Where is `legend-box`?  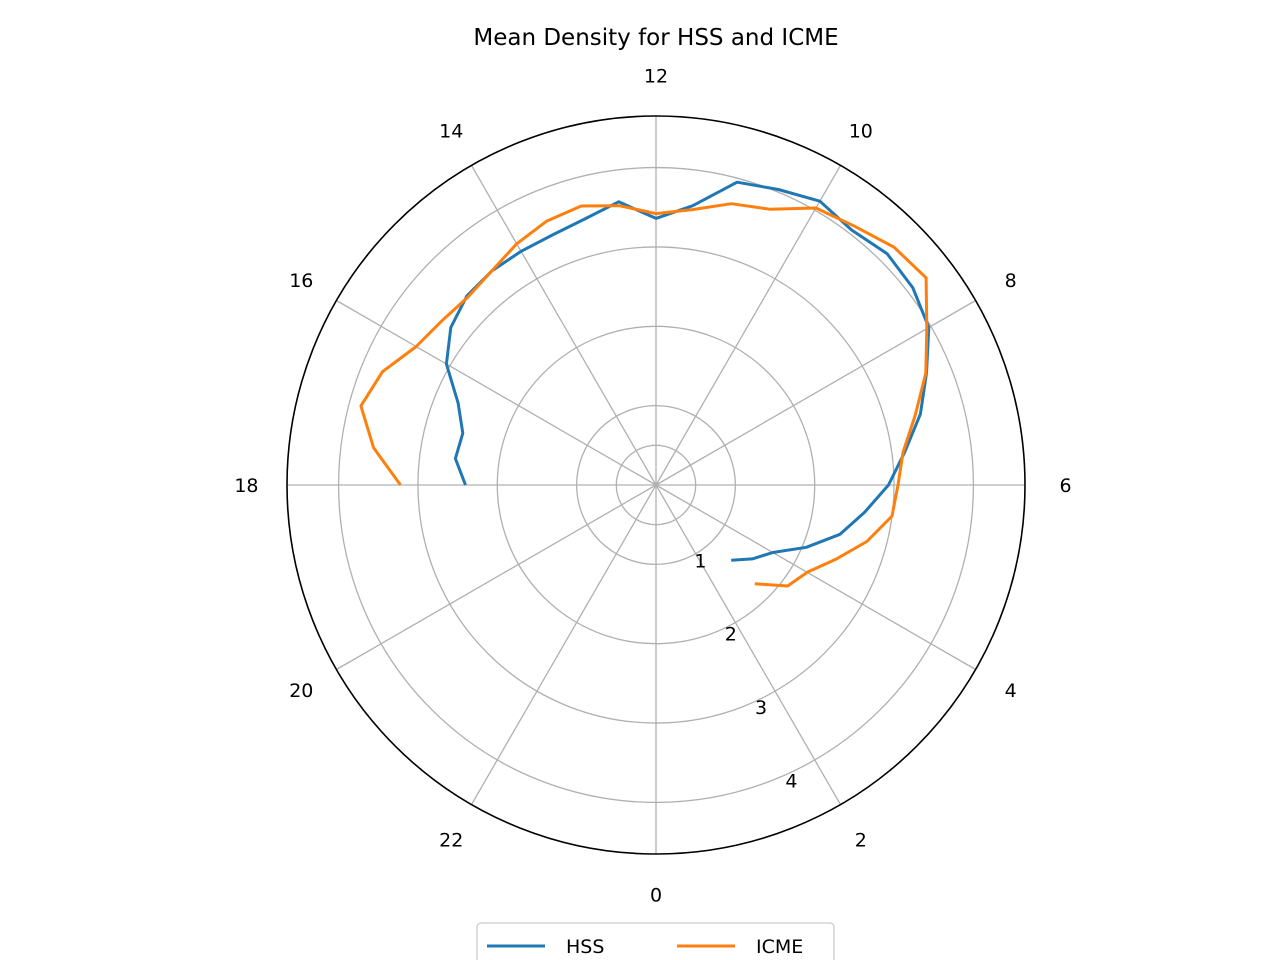
legend-box is located at coordinates (655, 941).